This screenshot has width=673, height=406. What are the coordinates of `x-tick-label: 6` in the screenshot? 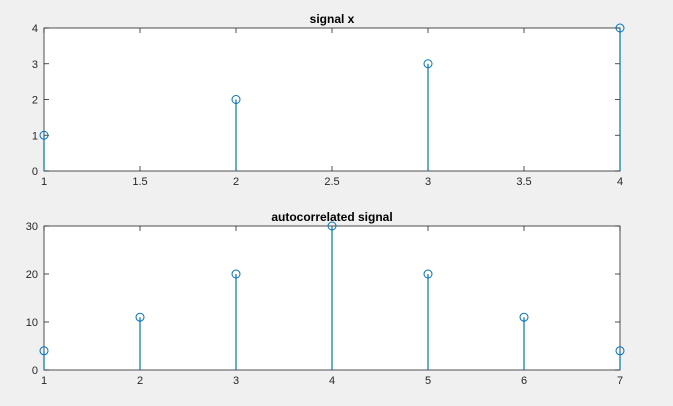 It's located at (524, 381).